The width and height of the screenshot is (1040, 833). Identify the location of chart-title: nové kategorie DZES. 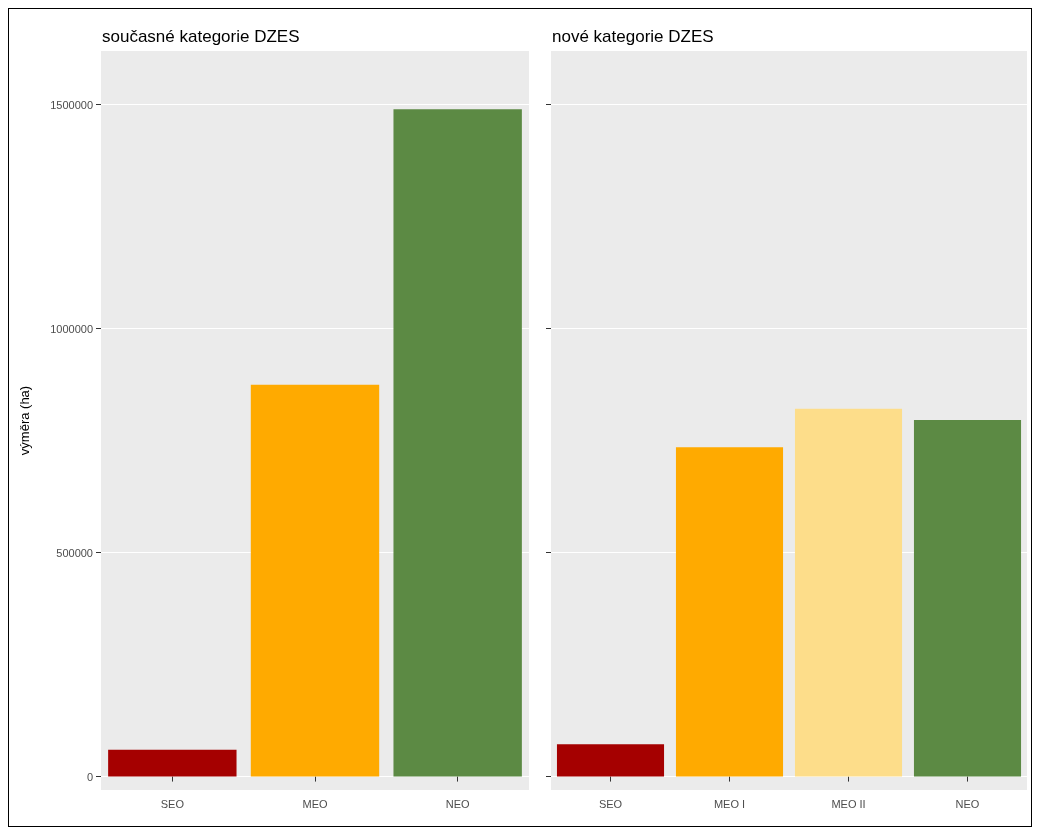
(633, 36).